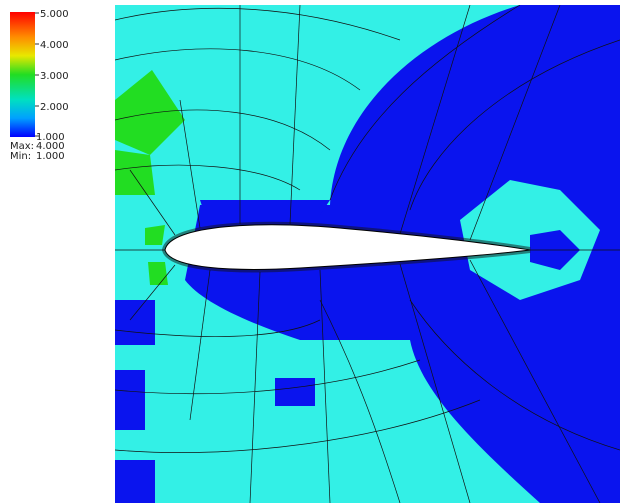 The image size is (620, 503). I want to click on colorbar-label: 3.000, so click(54, 76).